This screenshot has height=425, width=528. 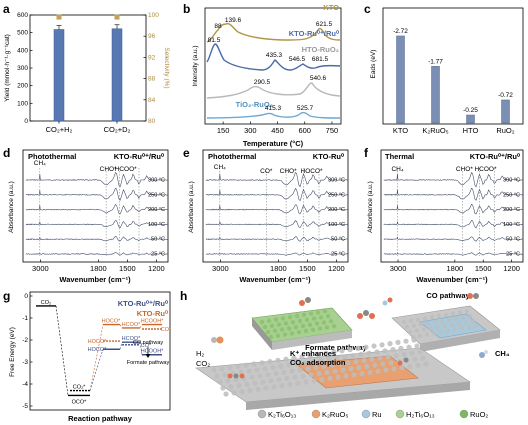 I want to click on level-label: HCOO*, so click(x=132, y=339).